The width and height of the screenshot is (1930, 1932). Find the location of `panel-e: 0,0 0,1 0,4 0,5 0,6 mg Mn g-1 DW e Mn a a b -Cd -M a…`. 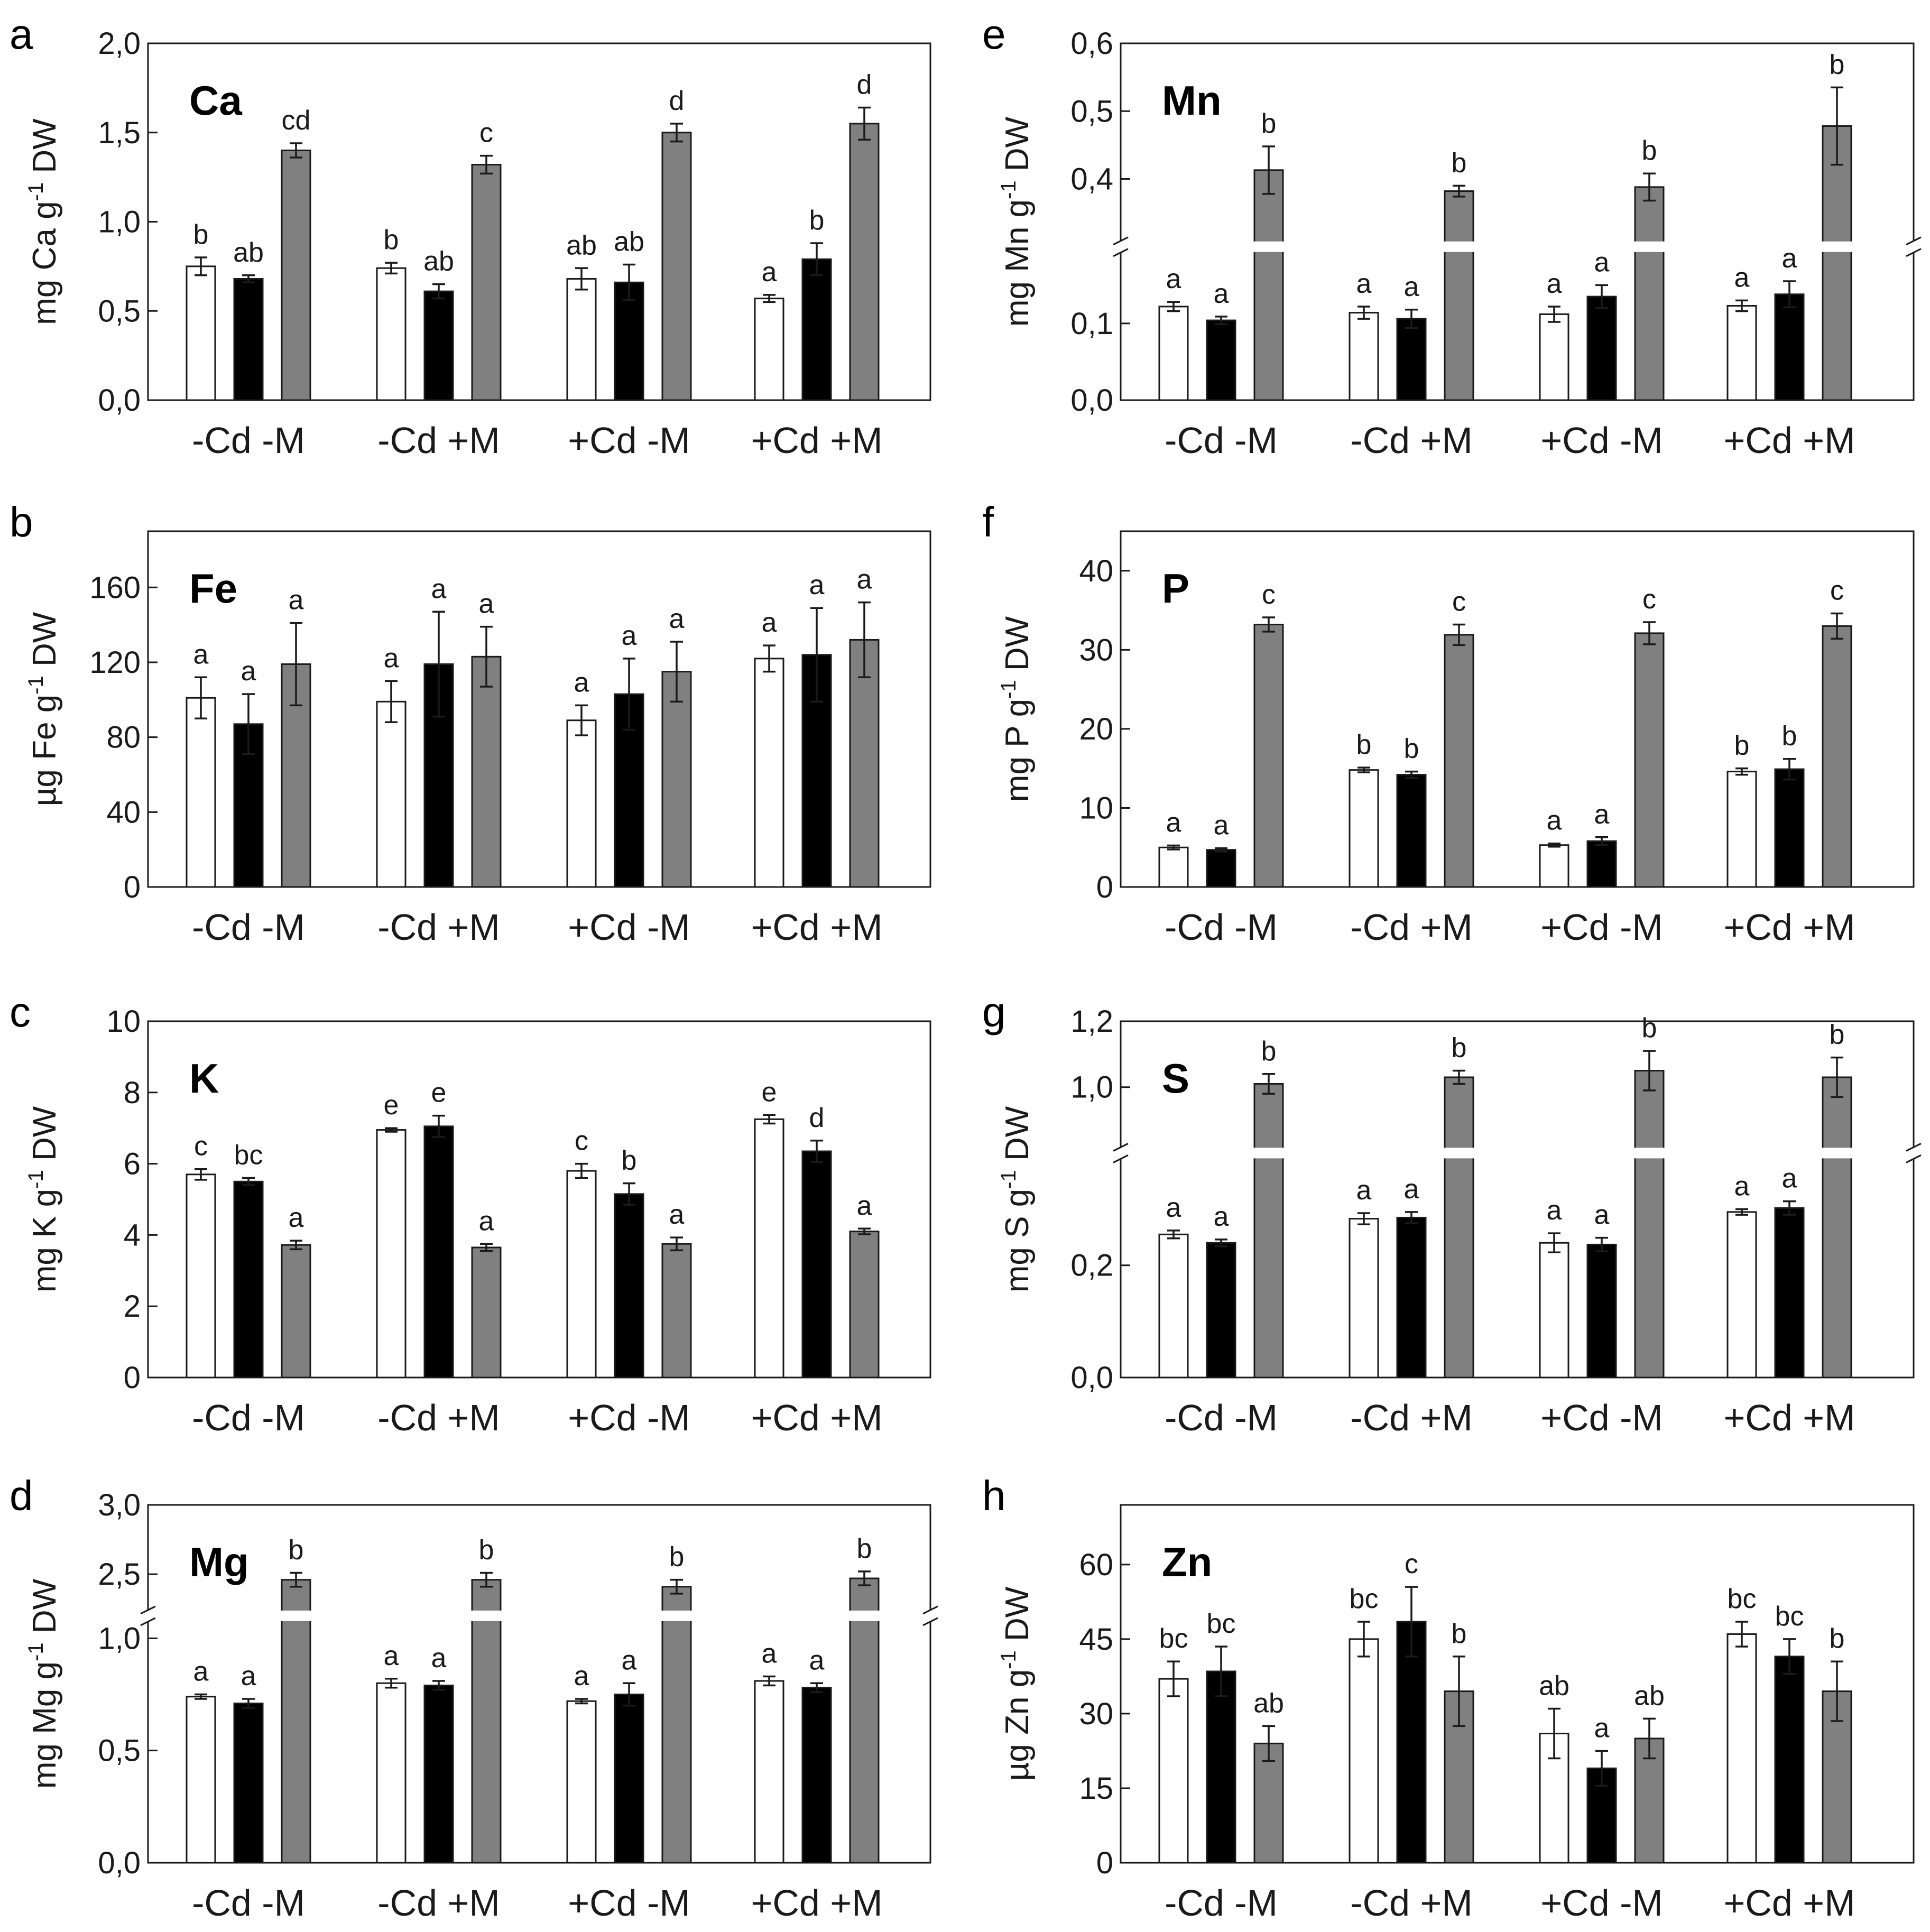

panel-e: 0,0 0,1 0,4 0,5 0,6 mg Mn g-1 DW e Mn a a b -Cd -M a… is located at coordinates (1455, 236).